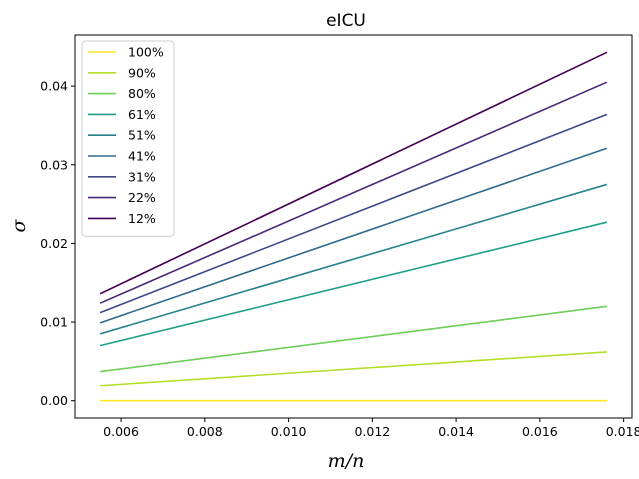 The height and width of the screenshot is (479, 639). Describe the element at coordinates (54, 86) in the screenshot. I see `y-tick-label: 0.04` at that location.